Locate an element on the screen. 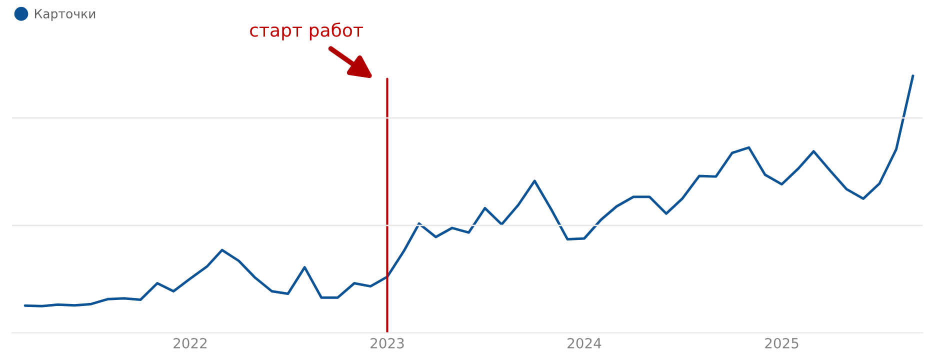 This screenshot has width=932, height=356. ref-line-label: старт работ is located at coordinates (306, 31).